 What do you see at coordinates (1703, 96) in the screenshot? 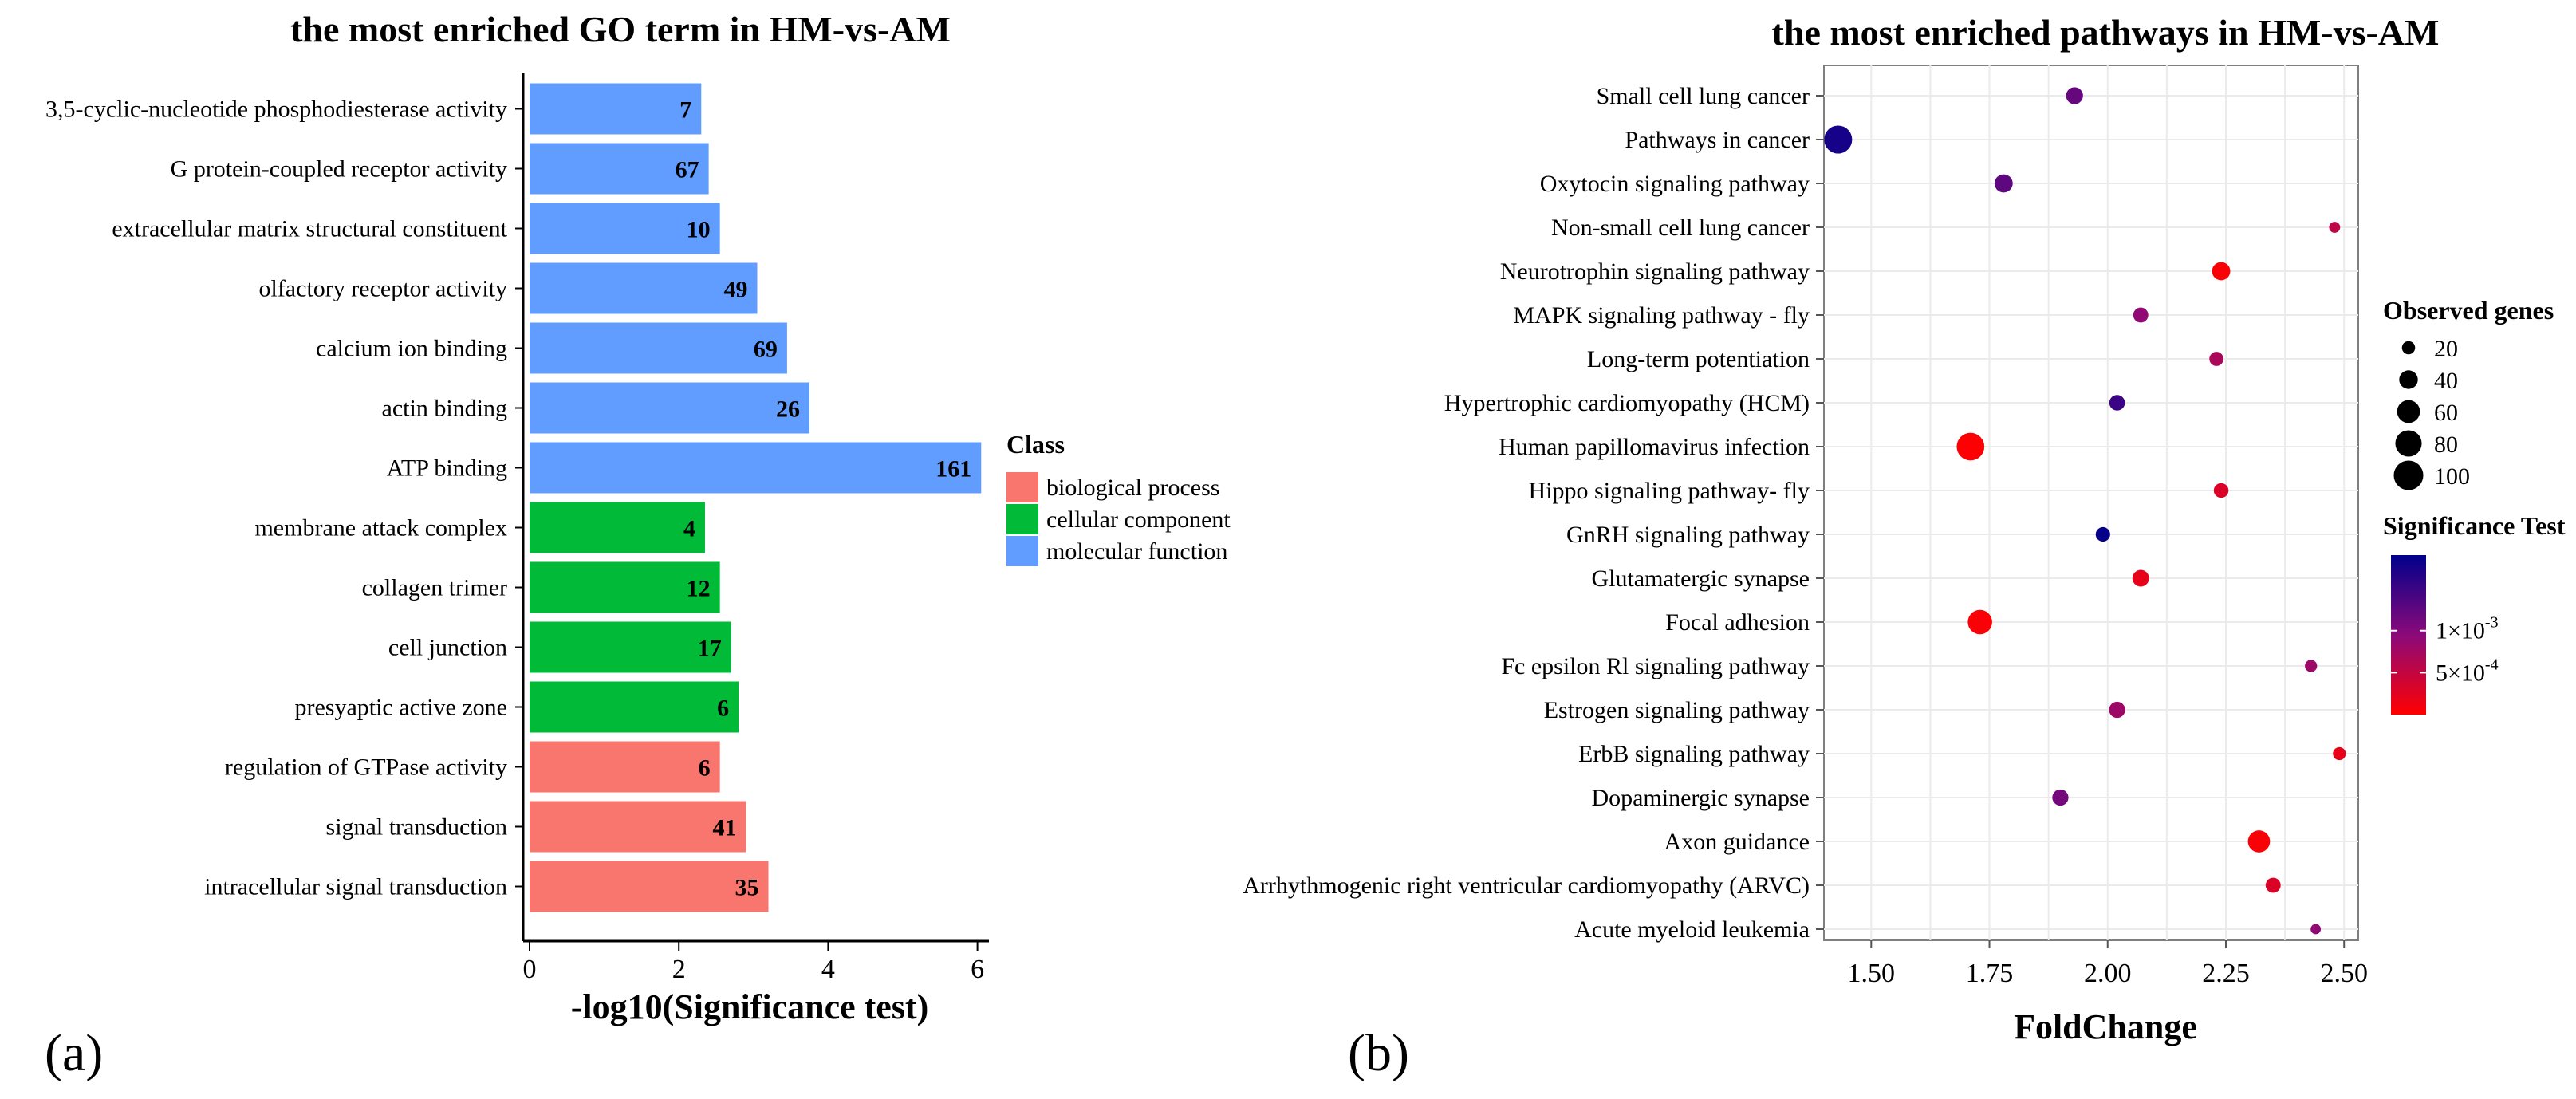
I see `pathway-category-label: Small cell lung cancer` at bounding box center [1703, 96].